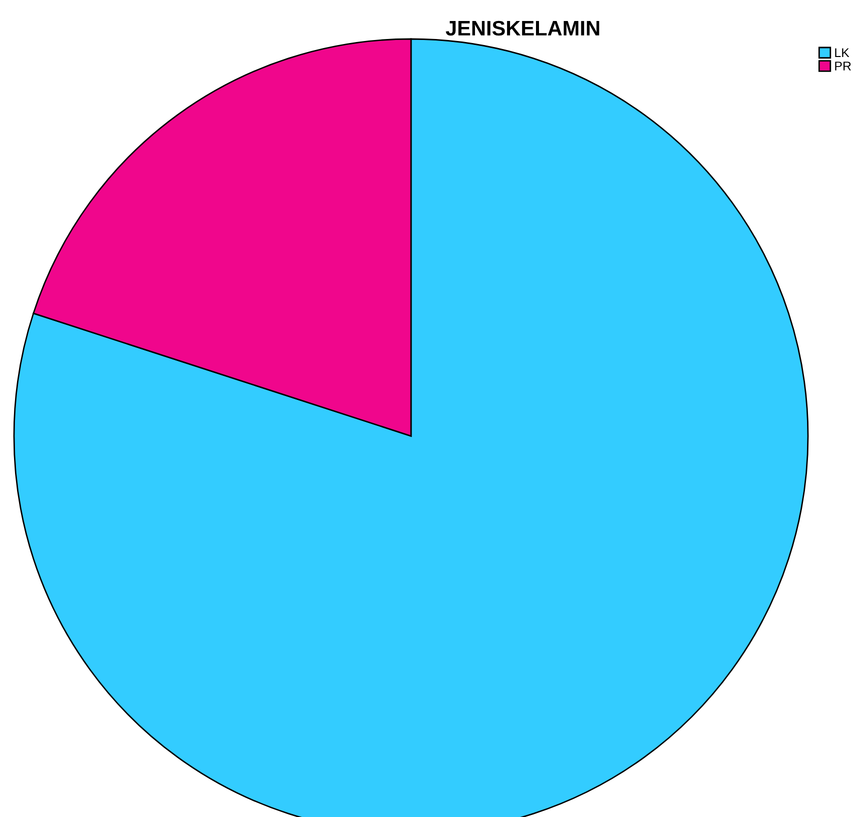 Image resolution: width=859 pixels, height=817 pixels. Describe the element at coordinates (843, 66) in the screenshot. I see `legend-label: PR` at that location.